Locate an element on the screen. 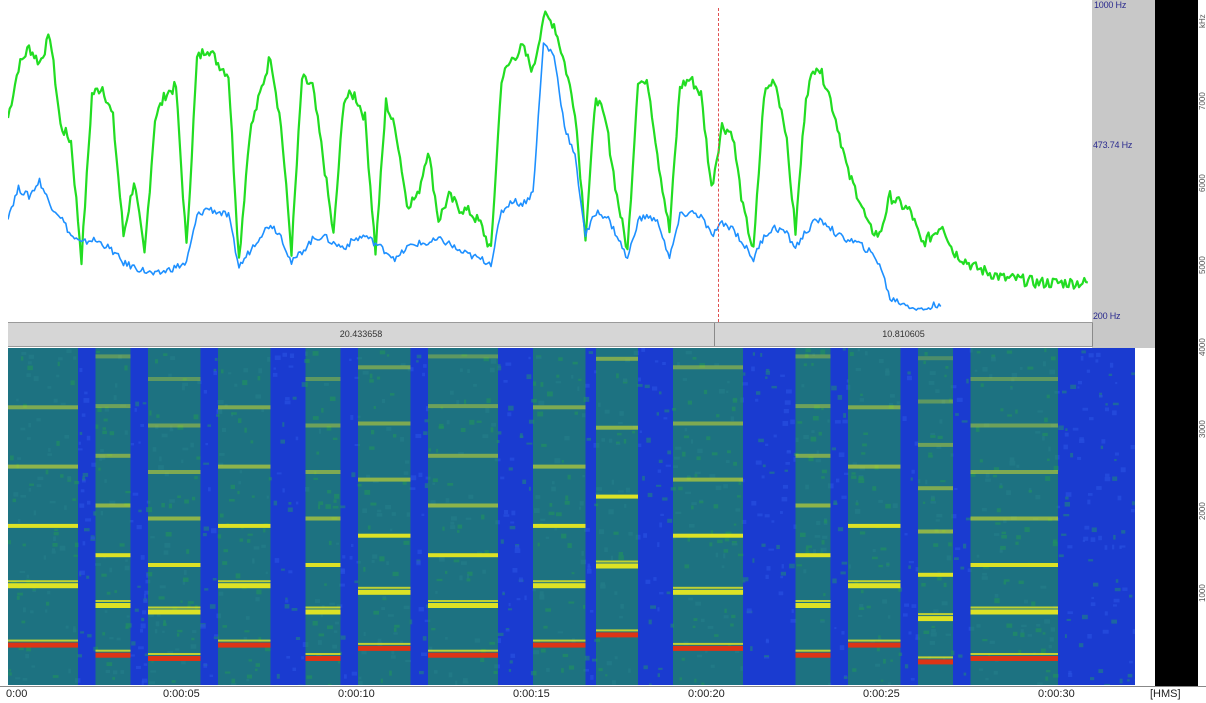  segment-2: 10.810605 is located at coordinates (904, 334).